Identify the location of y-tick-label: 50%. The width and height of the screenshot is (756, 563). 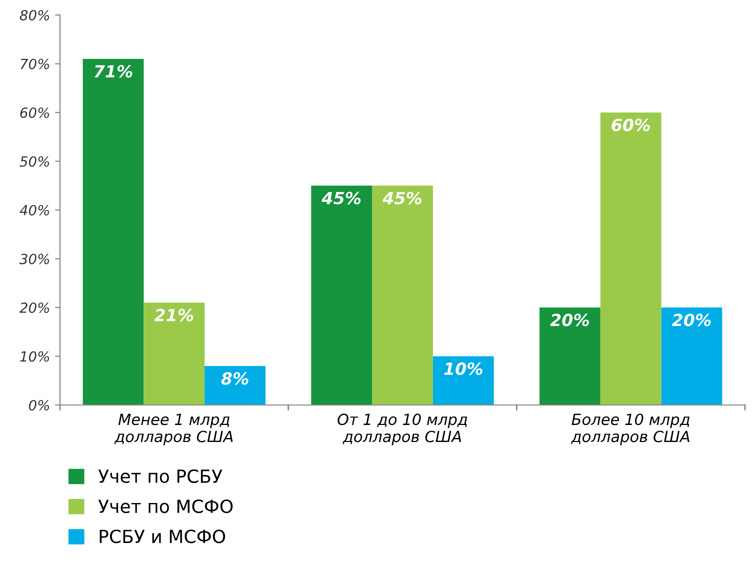
(35, 161).